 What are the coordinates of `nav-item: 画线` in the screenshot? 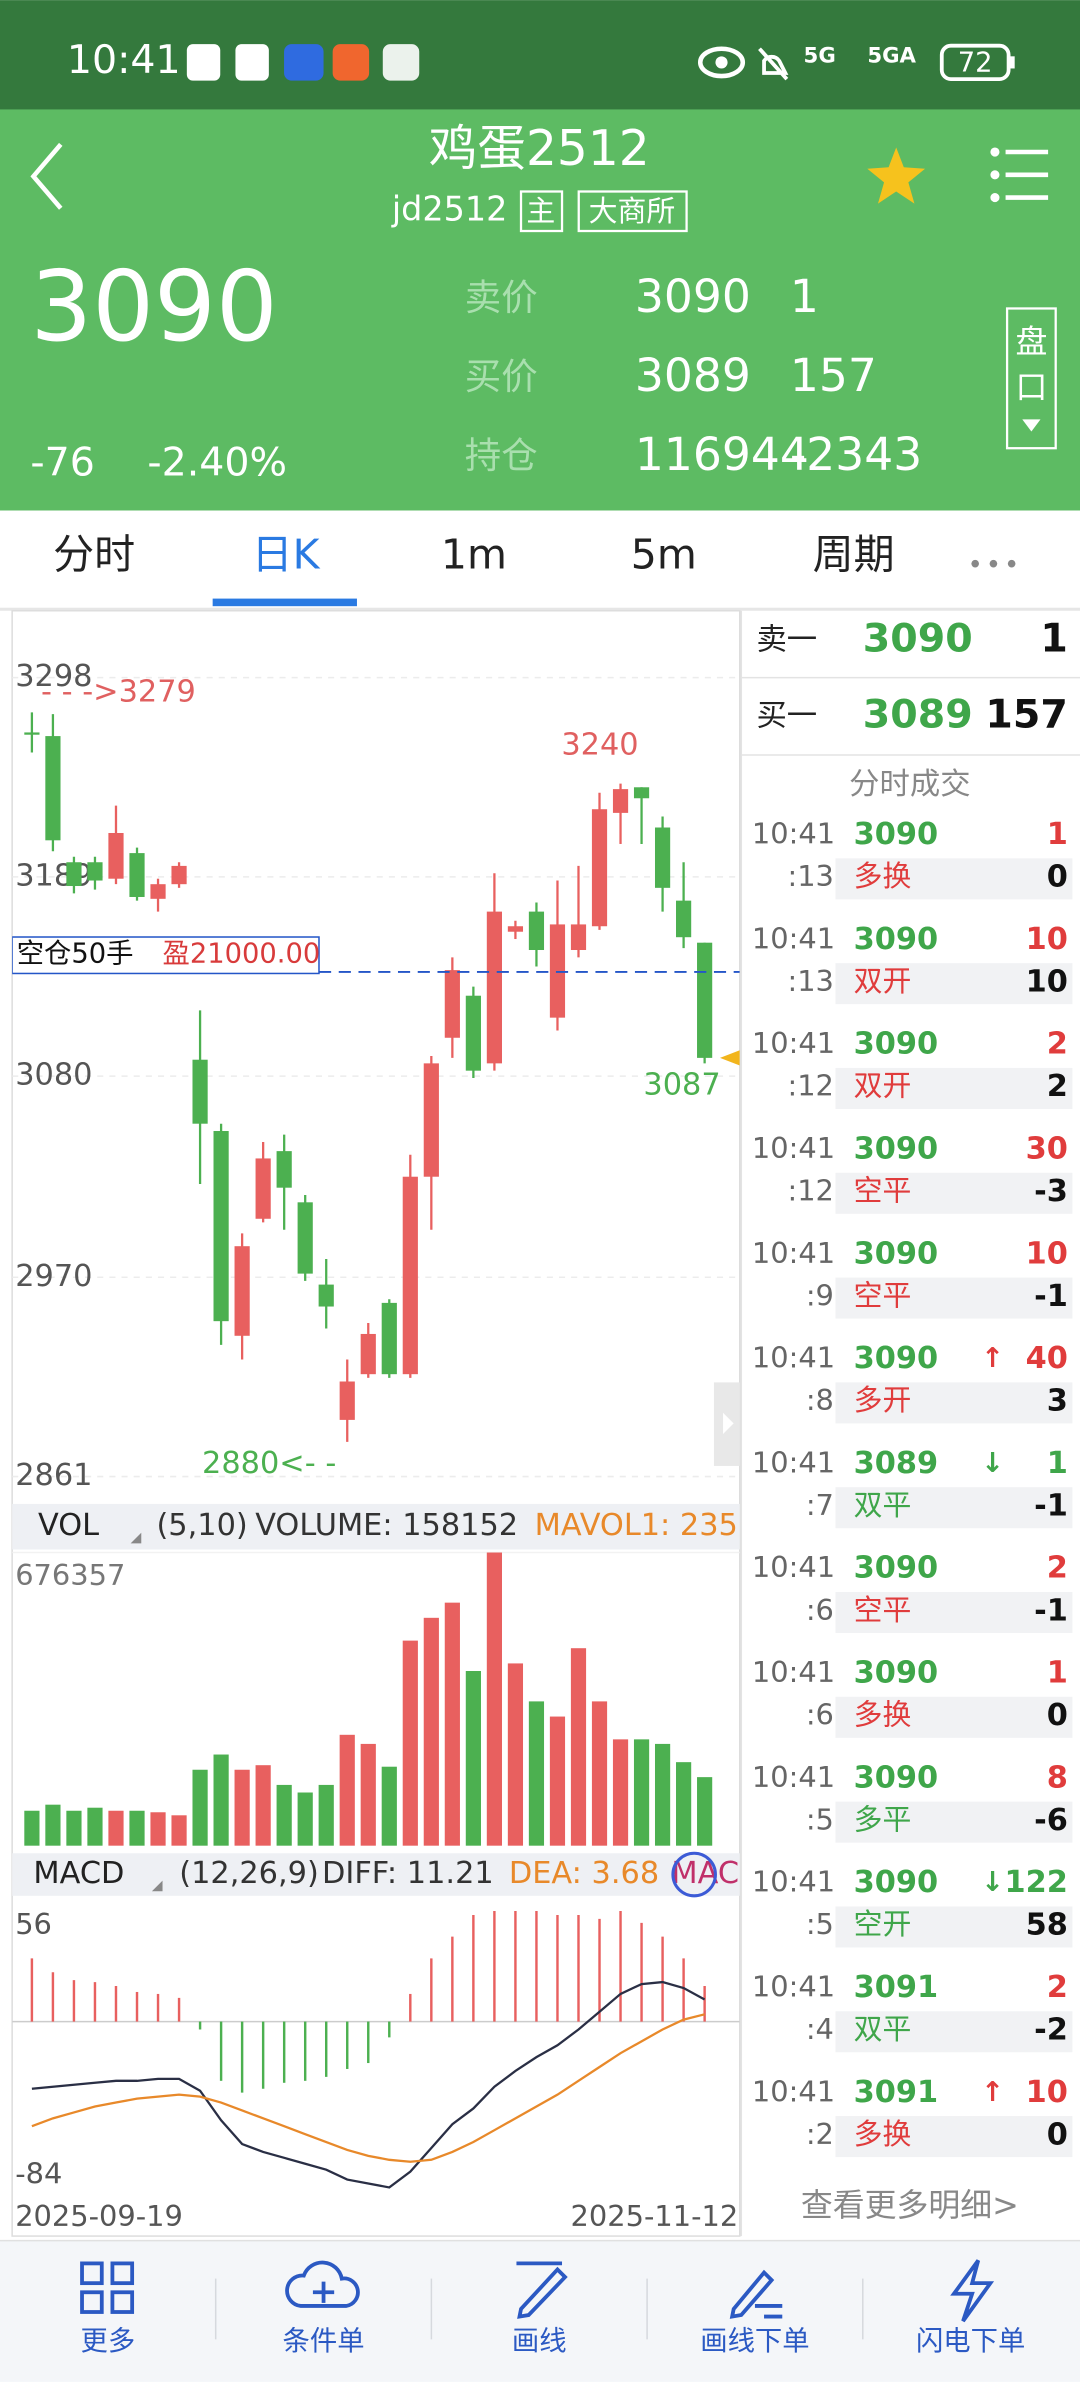 It's located at (539, 2341).